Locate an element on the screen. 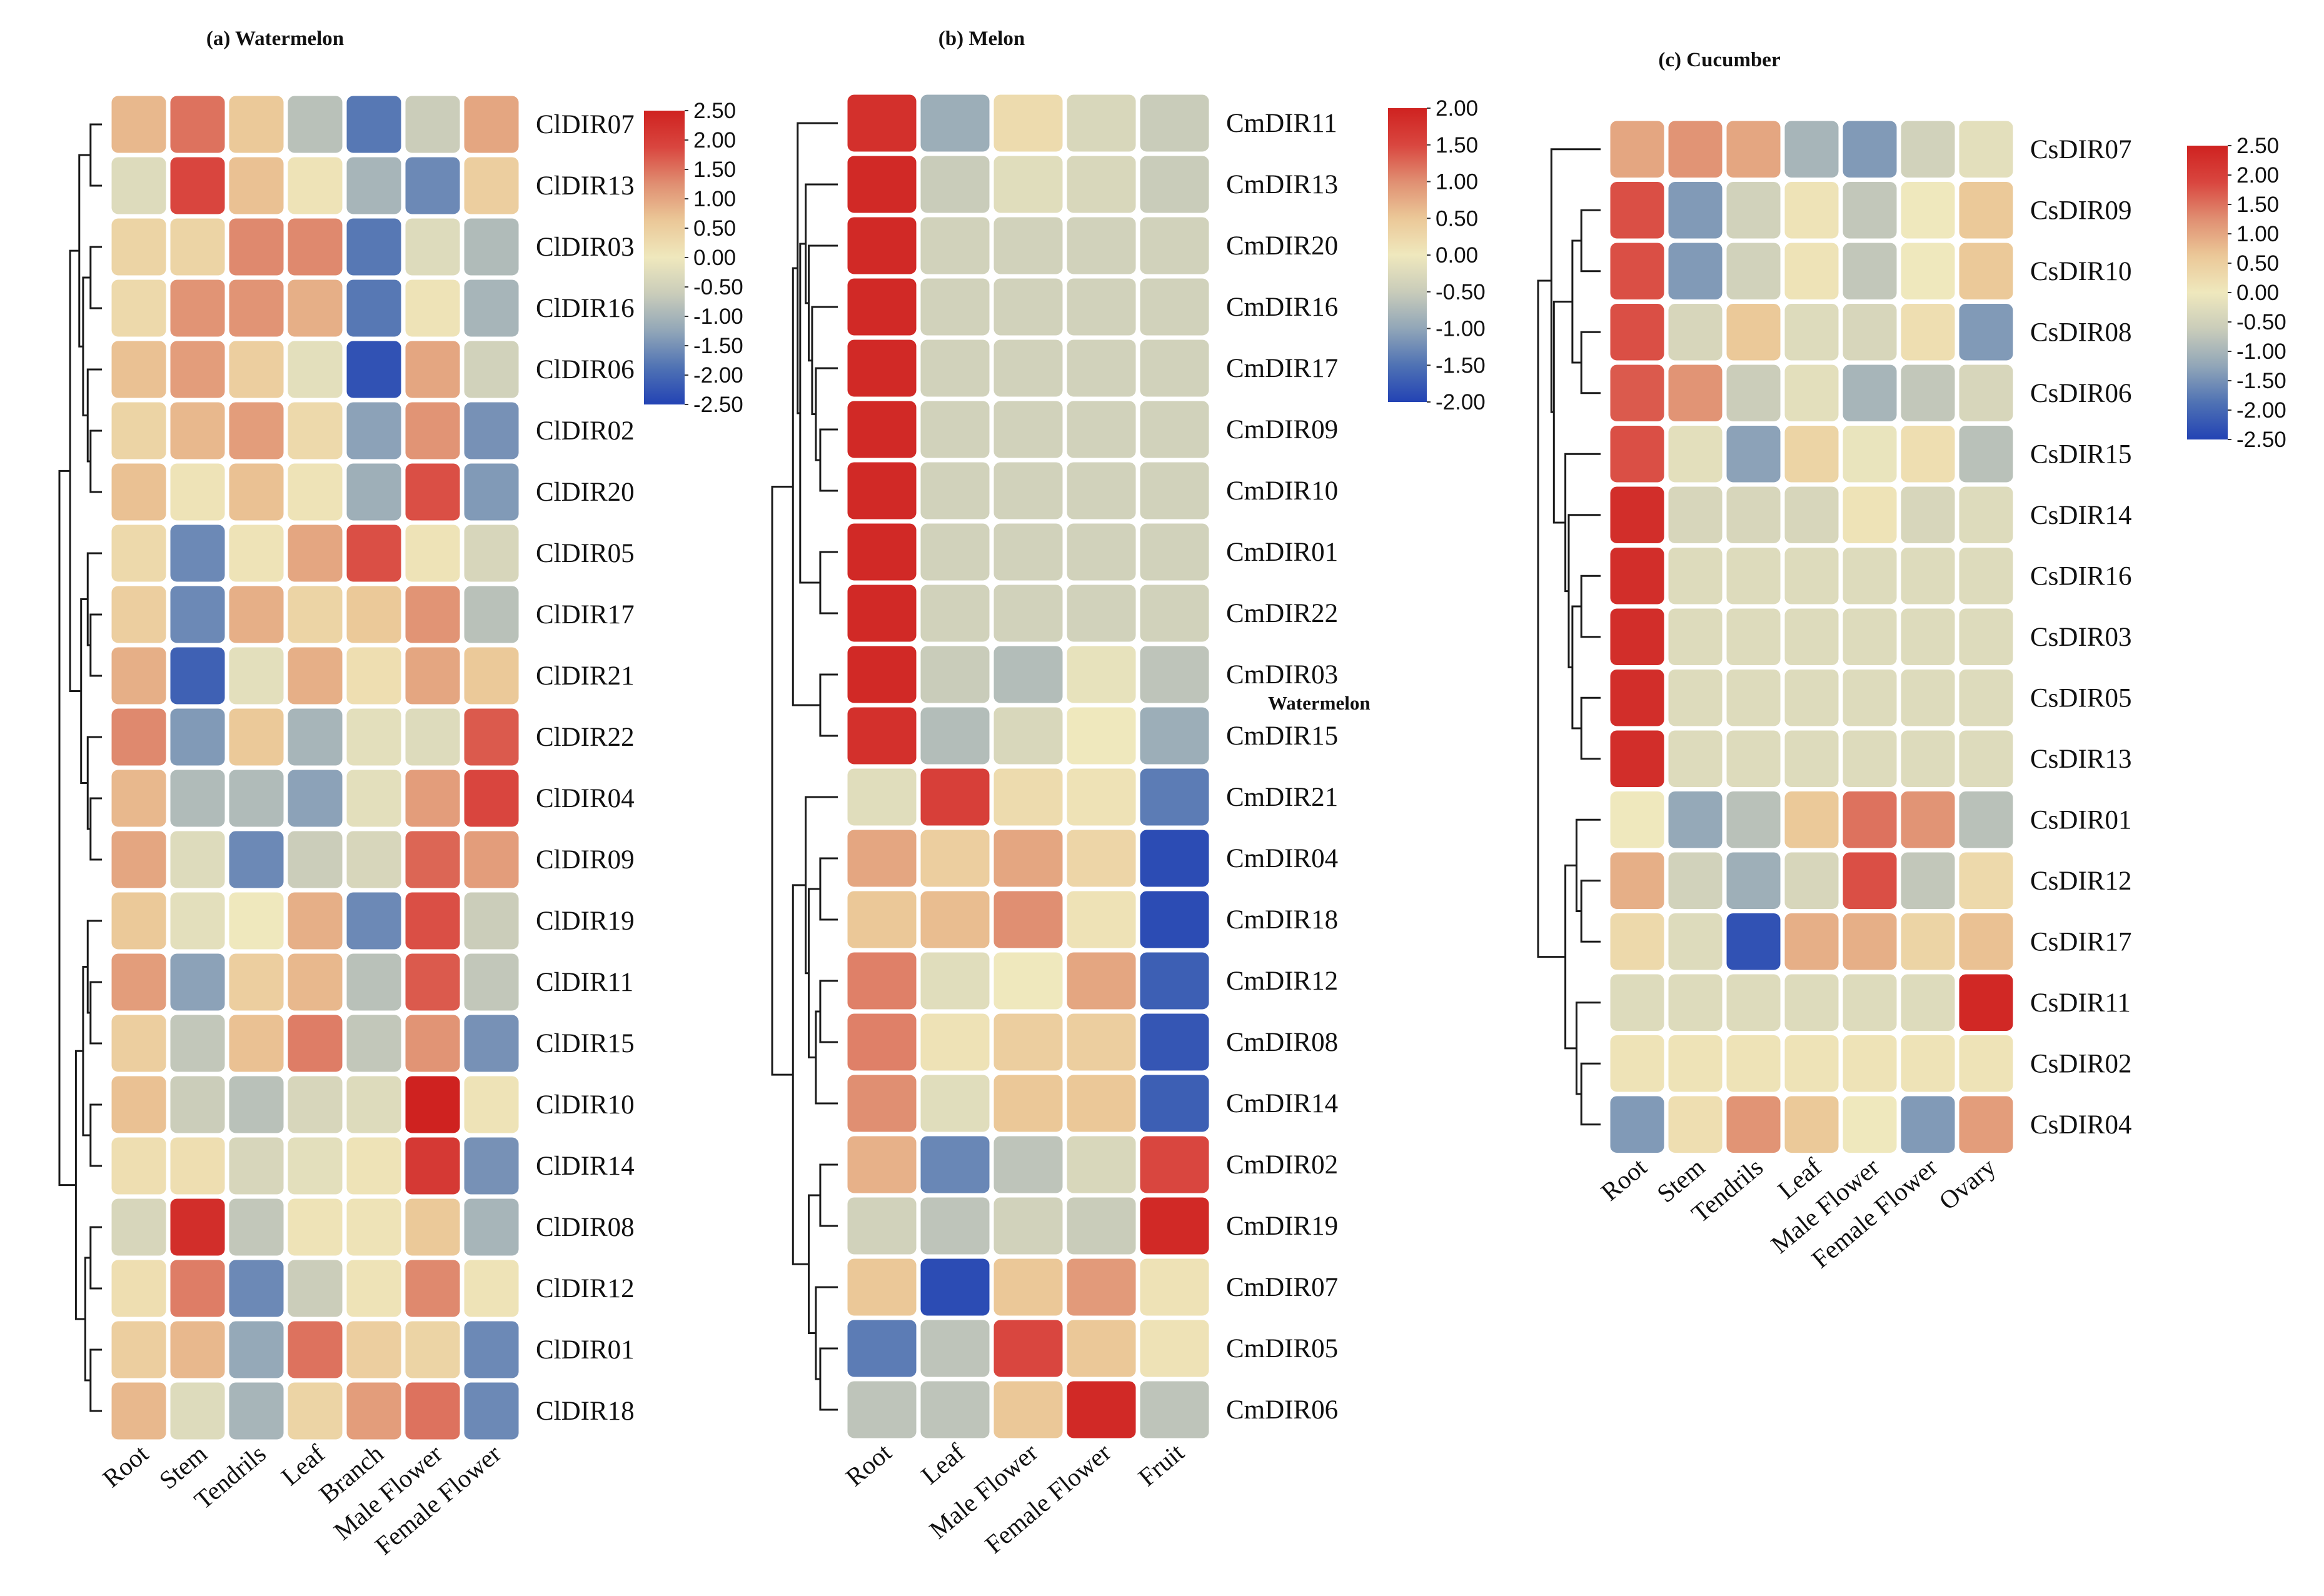 Image resolution: width=2324 pixels, height=1596 pixels. legend-tick-label: -2.50 is located at coordinates (2261, 440).